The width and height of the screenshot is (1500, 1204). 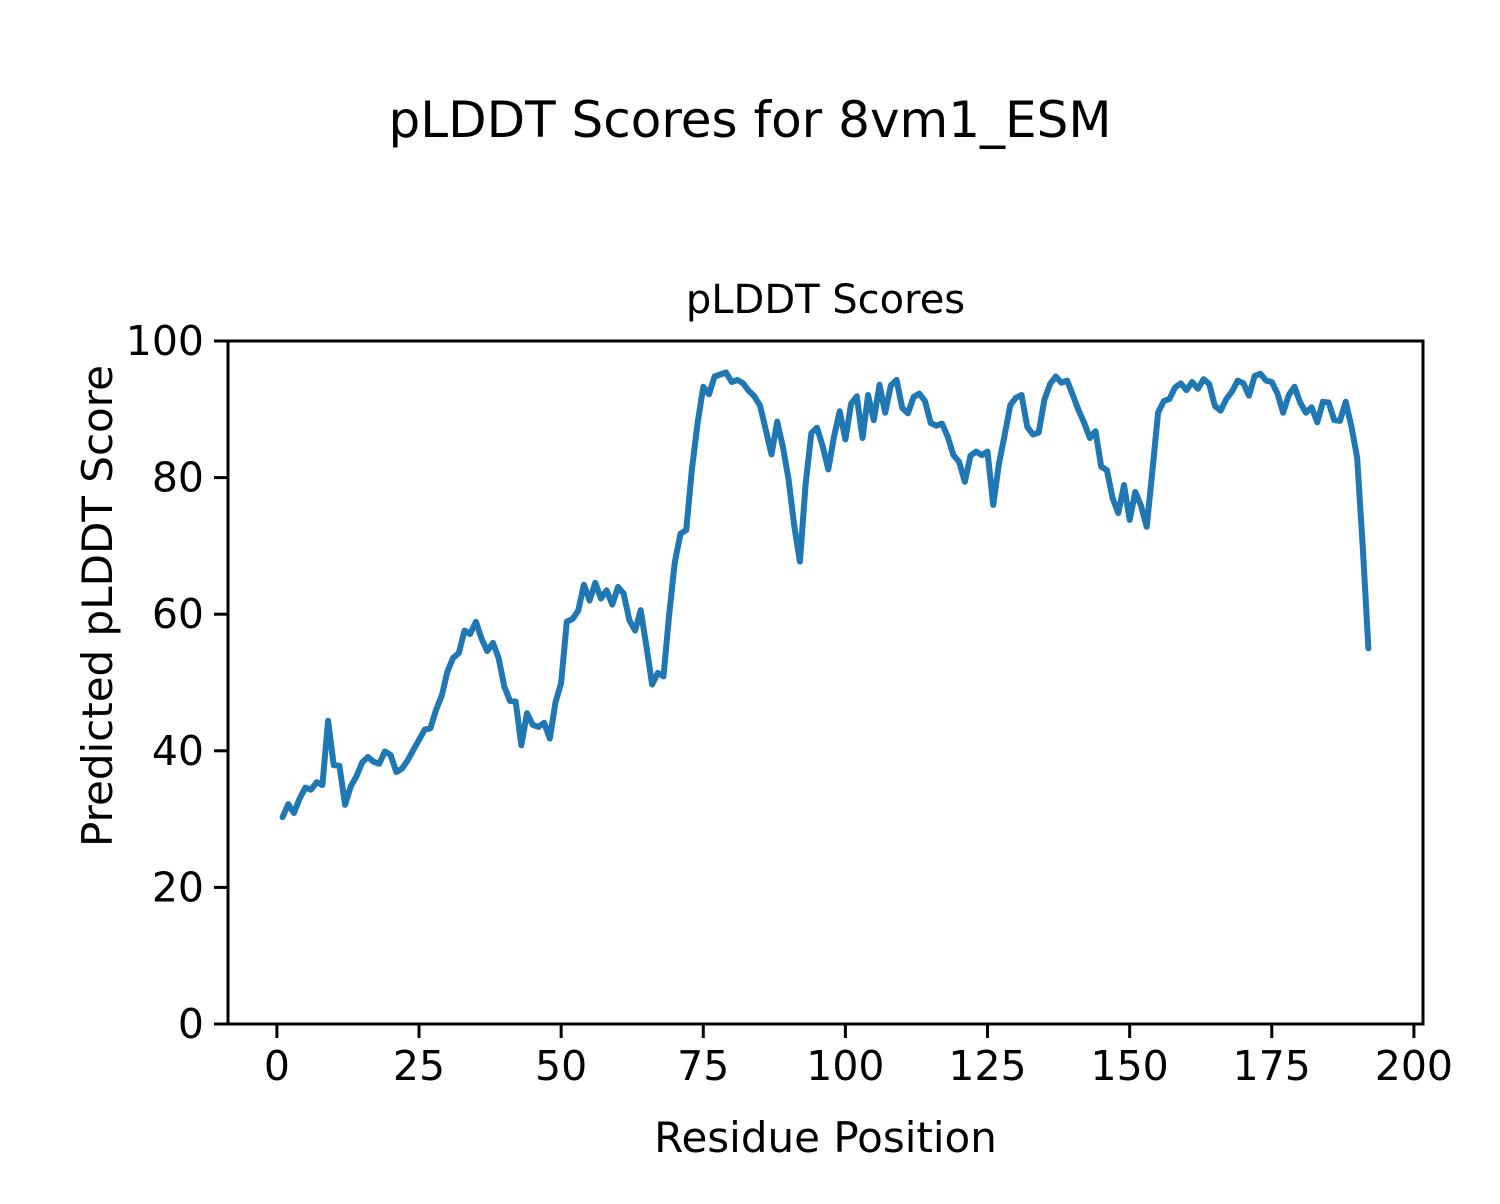 What do you see at coordinates (1130, 1066) in the screenshot?
I see `x-tick-label: 150` at bounding box center [1130, 1066].